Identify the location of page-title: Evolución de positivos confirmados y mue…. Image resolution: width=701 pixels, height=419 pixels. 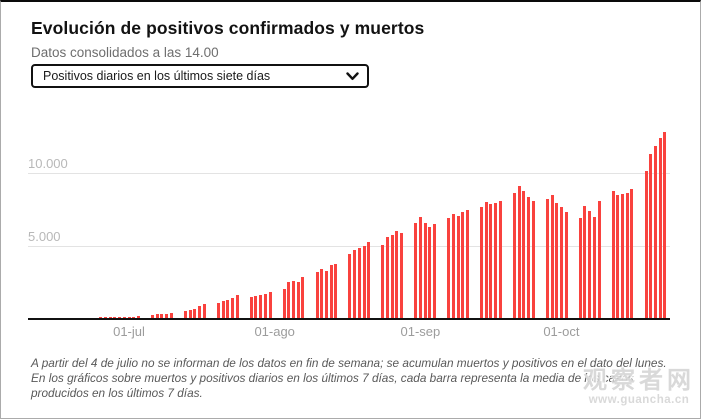
(228, 28).